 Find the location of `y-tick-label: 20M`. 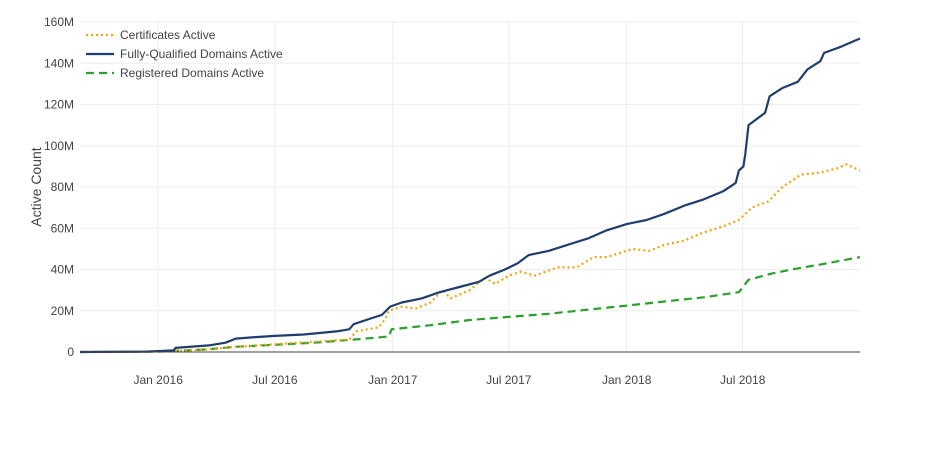

y-tick-label: 20M is located at coordinates (62, 311).